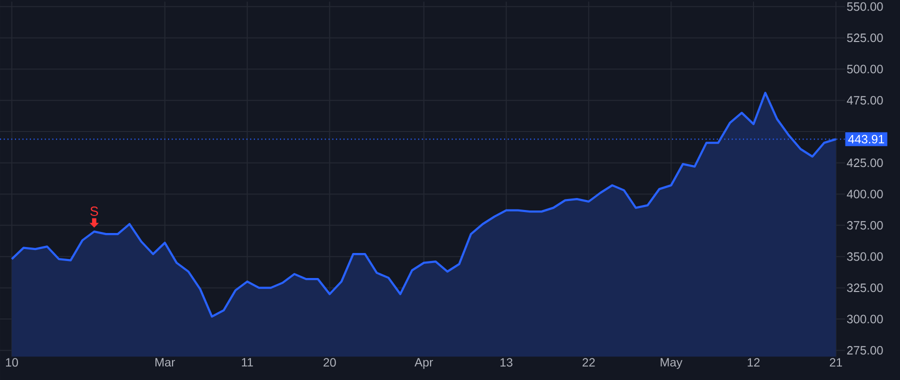 The width and height of the screenshot is (900, 380). What do you see at coordinates (423, 363) in the screenshot?
I see `x-tick-label: Apr` at bounding box center [423, 363].